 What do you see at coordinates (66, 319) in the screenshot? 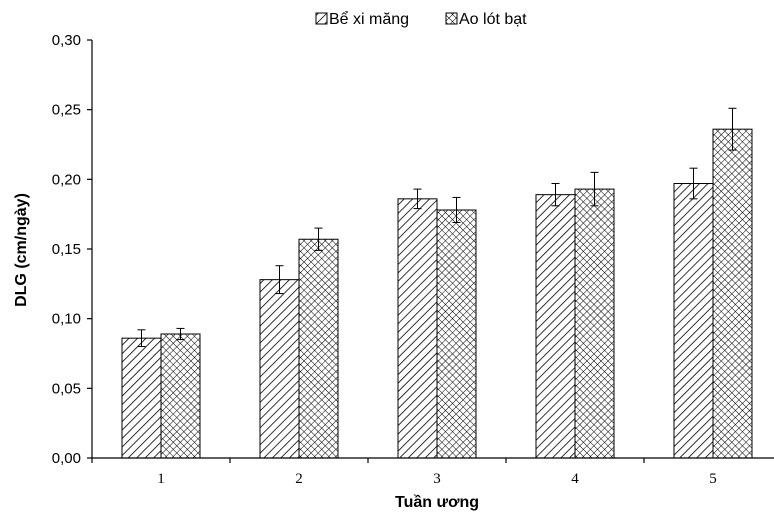
I see `y-tick-label: 0,10` at bounding box center [66, 319].